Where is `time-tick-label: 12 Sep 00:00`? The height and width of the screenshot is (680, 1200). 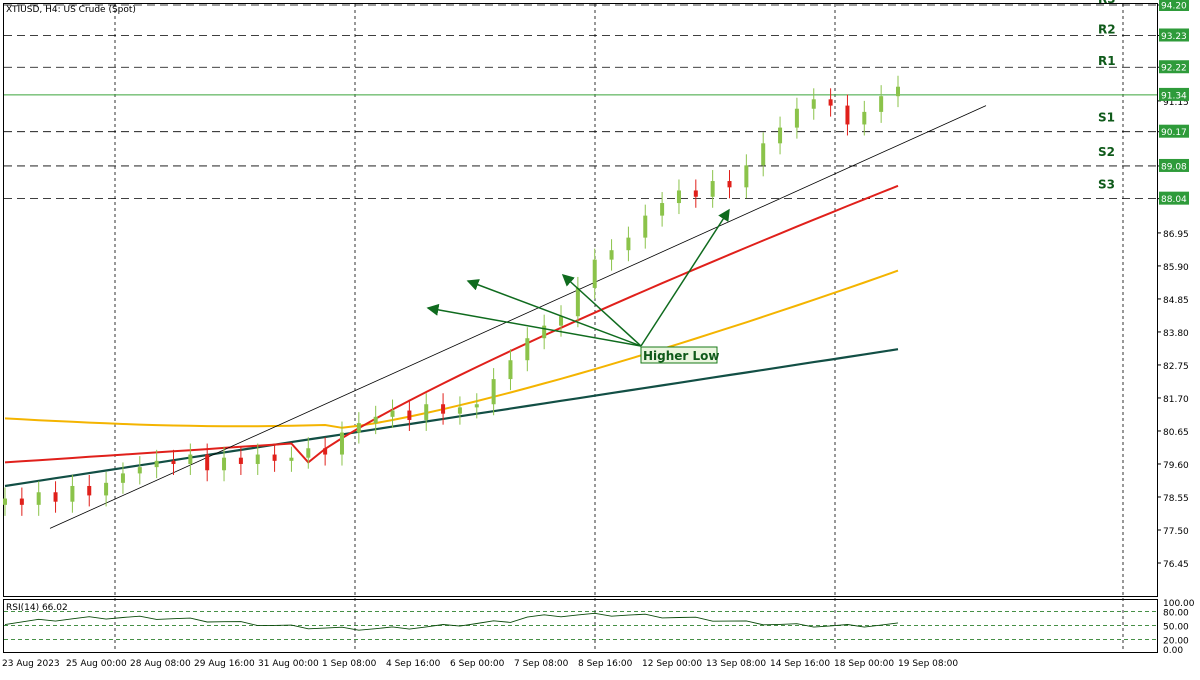
time-tick-label: 12 Sep 00:00 is located at coordinates (672, 664).